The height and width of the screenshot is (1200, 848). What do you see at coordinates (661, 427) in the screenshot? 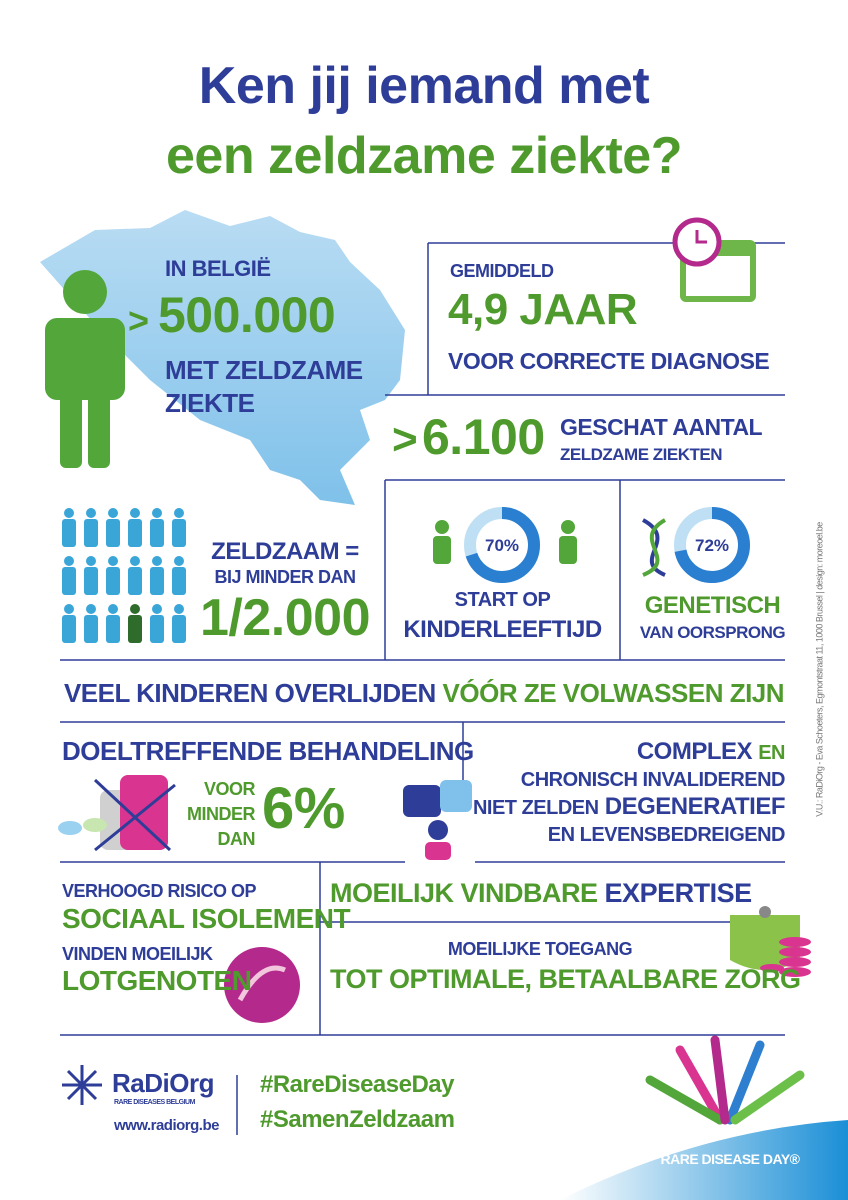
I see `diseases-line1: GESCHAT AANTAL` at bounding box center [661, 427].